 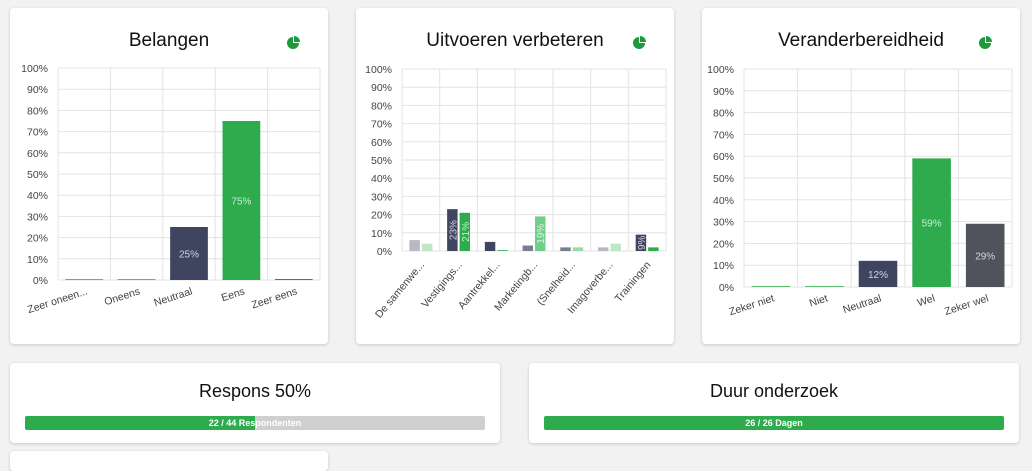 I want to click on duur-title: Duur onderzoek, so click(x=774, y=391).